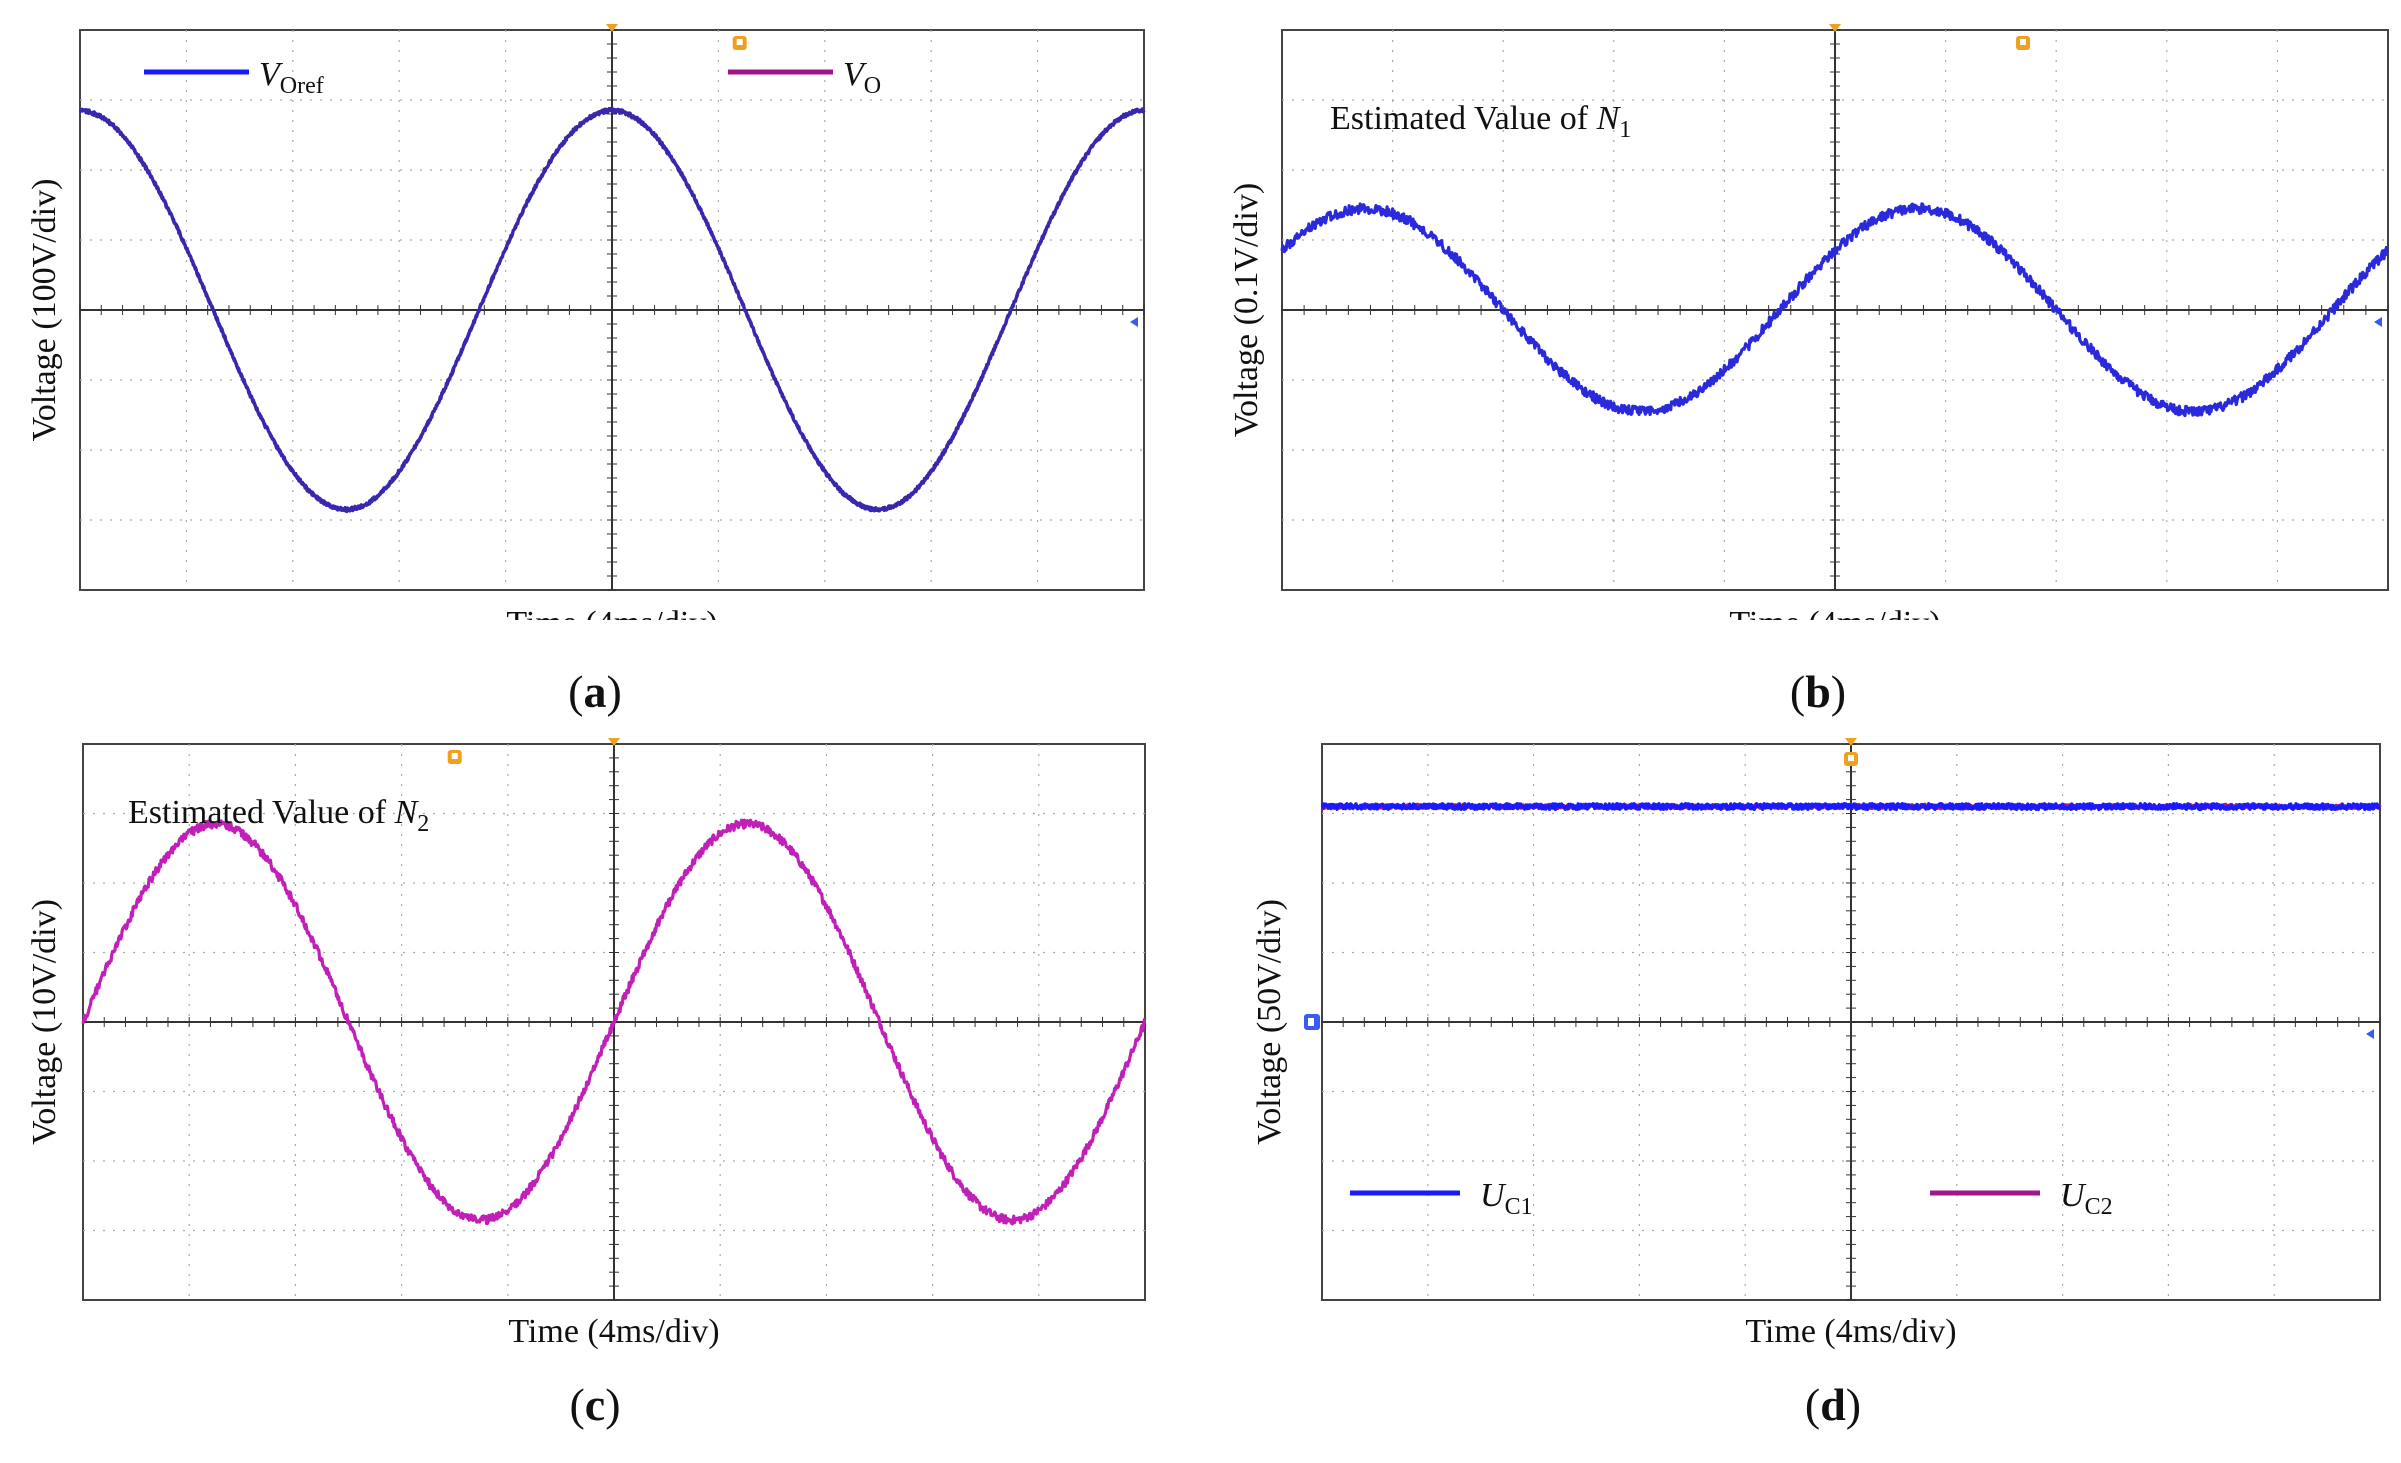 The height and width of the screenshot is (1463, 2401). Describe the element at coordinates (595, 1404) in the screenshot. I see `caption-c: (c)` at that location.